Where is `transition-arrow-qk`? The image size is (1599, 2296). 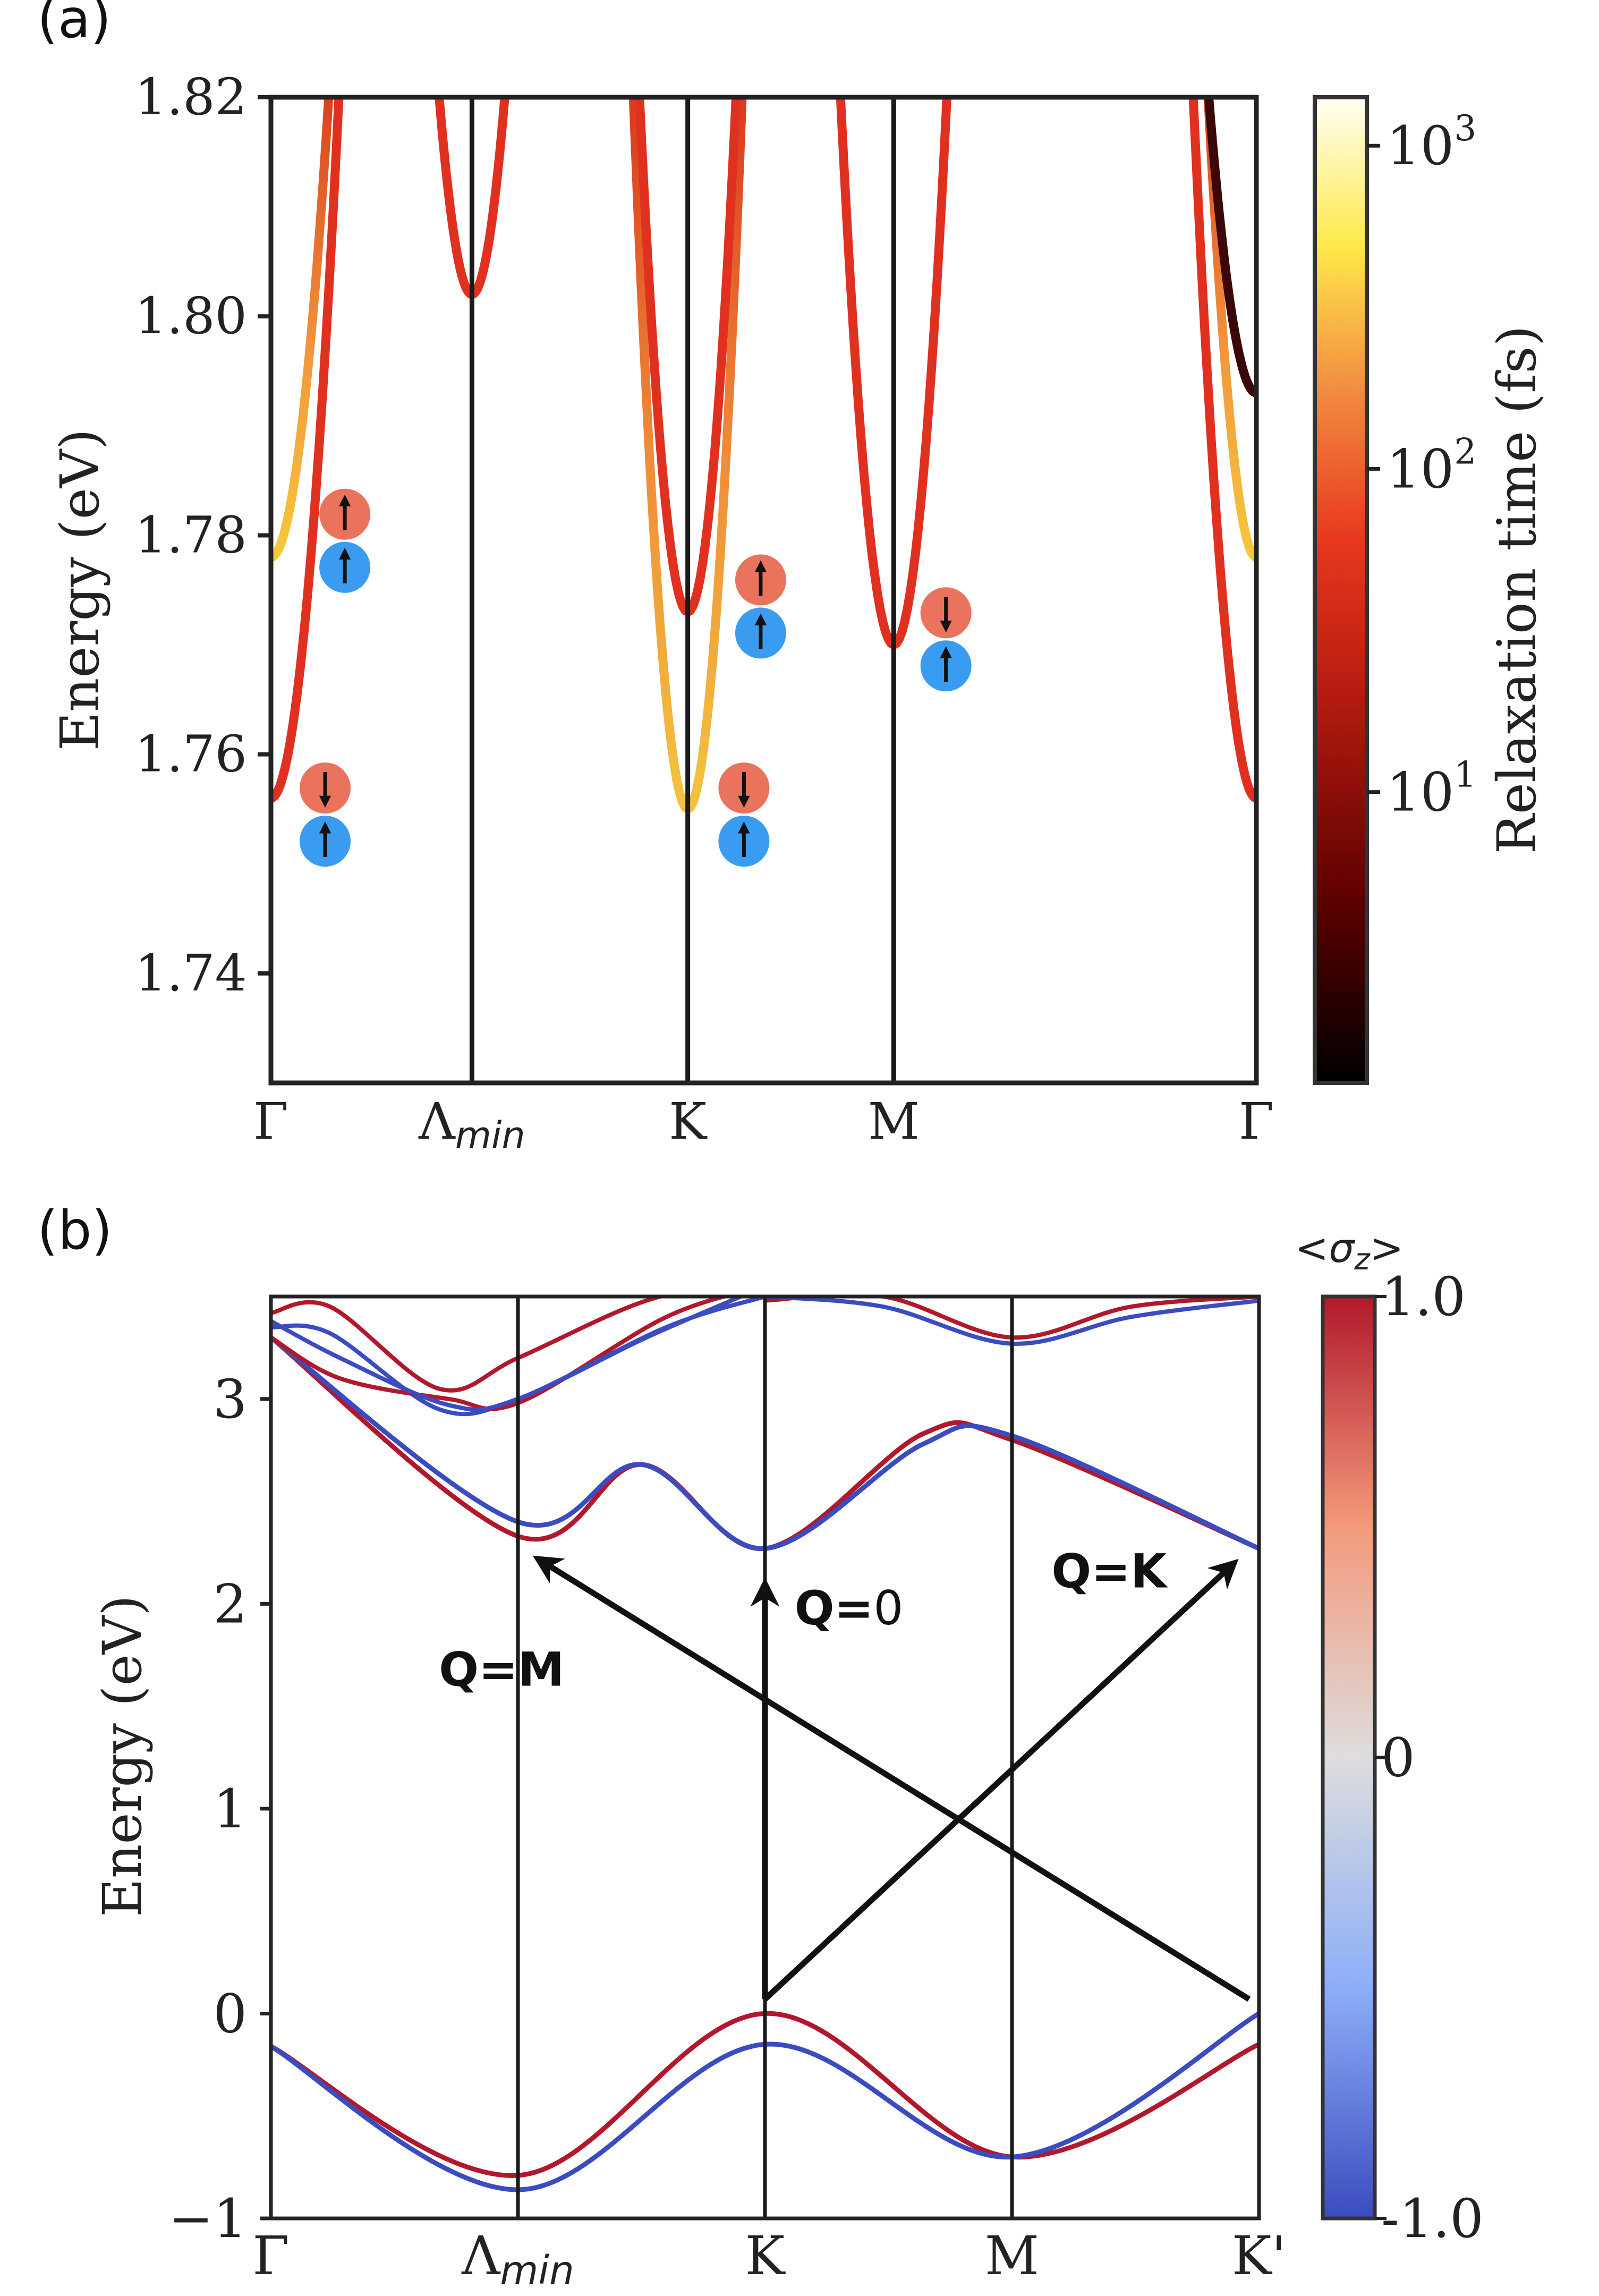
transition-arrow-qk is located at coordinates (1001, 1780).